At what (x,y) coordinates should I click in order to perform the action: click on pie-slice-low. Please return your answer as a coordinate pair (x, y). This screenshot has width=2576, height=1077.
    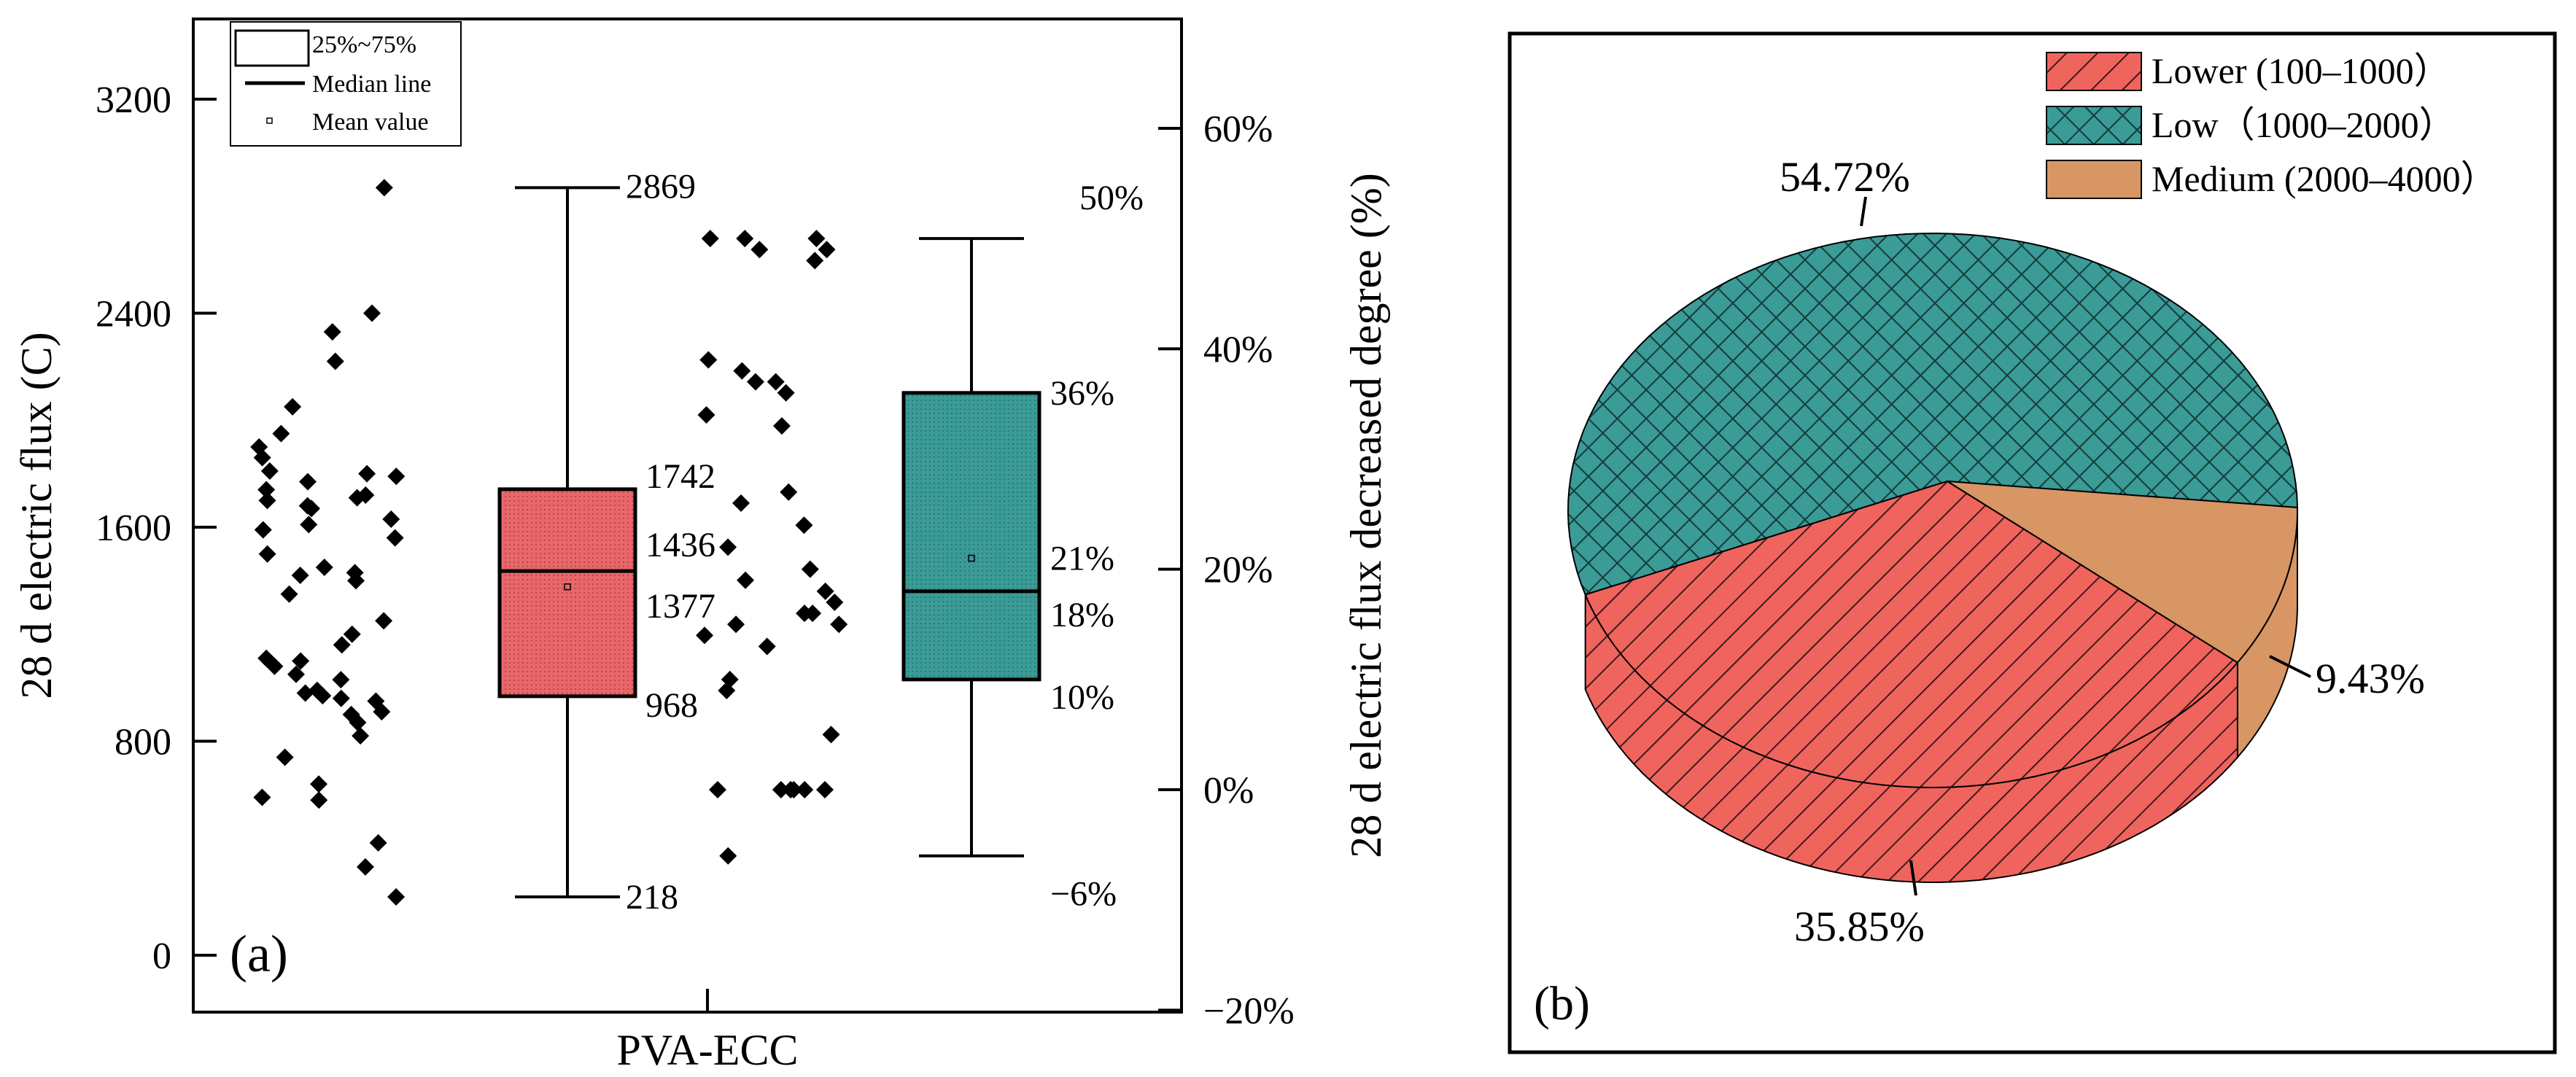
    Looking at the image, I should click on (1933, 414).